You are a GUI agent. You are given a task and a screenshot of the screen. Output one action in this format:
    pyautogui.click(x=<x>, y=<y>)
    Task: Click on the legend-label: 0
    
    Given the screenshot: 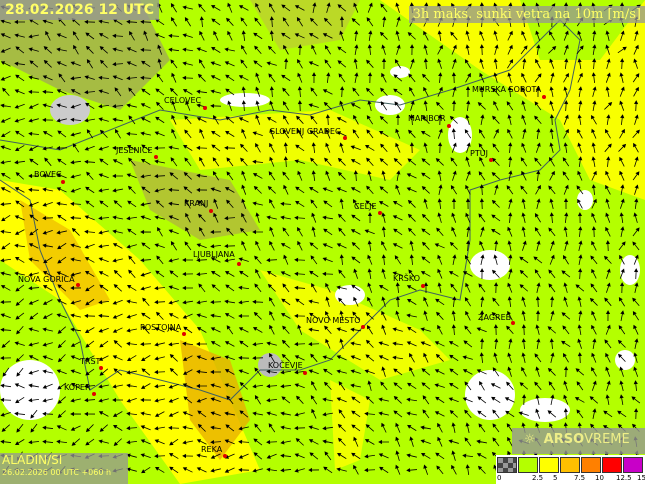 What is the action you would take?
    pyautogui.click(x=499, y=478)
    